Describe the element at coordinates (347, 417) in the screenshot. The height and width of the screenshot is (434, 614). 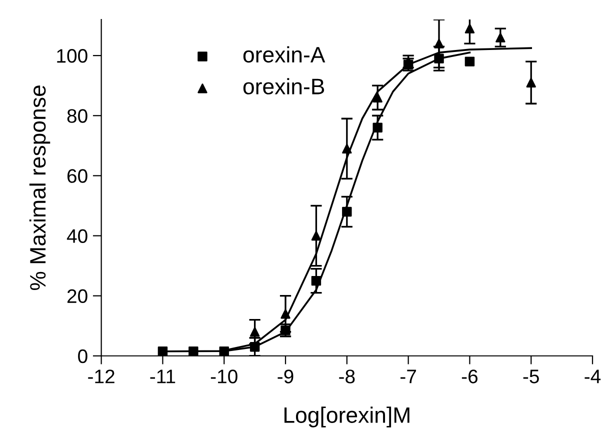
I see `x-axis-title: Log[orexin]M` at that location.